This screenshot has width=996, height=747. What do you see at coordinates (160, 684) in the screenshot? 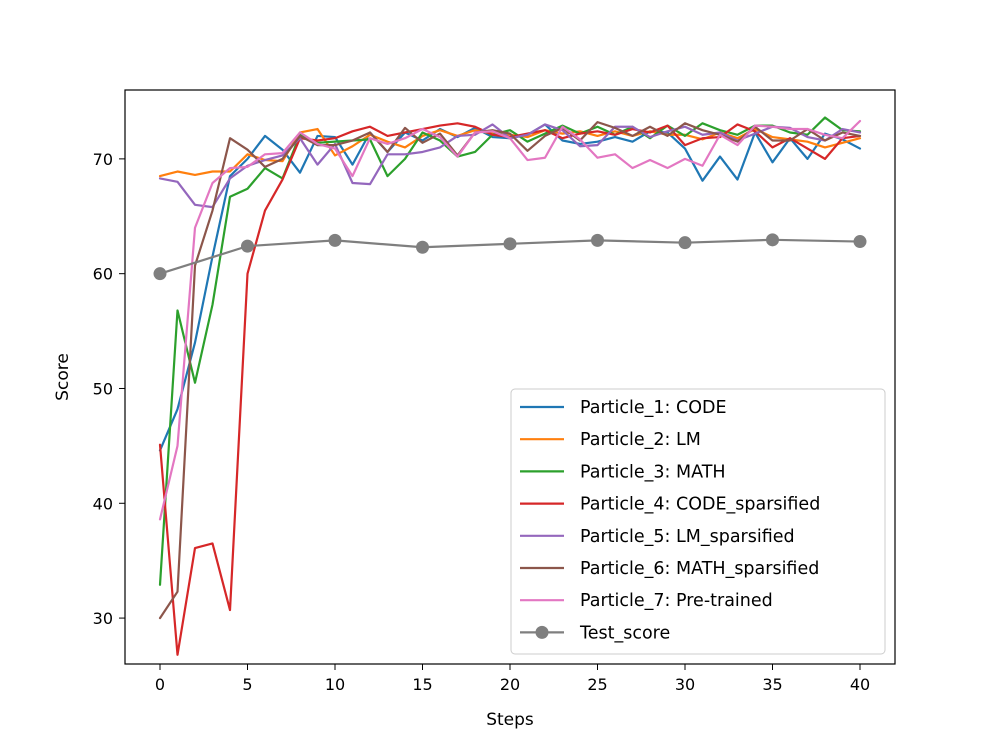
I see `x-tick-label: 0` at bounding box center [160, 684].